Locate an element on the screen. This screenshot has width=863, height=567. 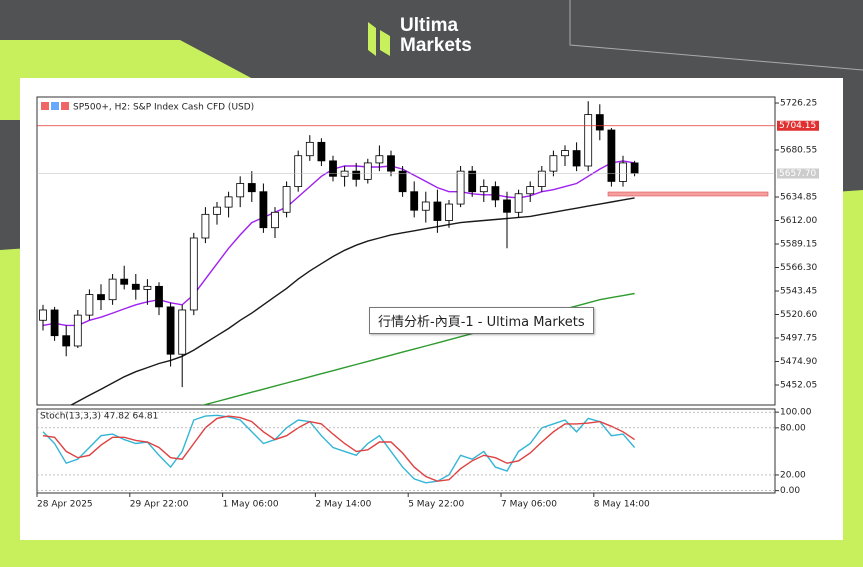
logo: Ultima Markets is located at coordinates (419, 36).